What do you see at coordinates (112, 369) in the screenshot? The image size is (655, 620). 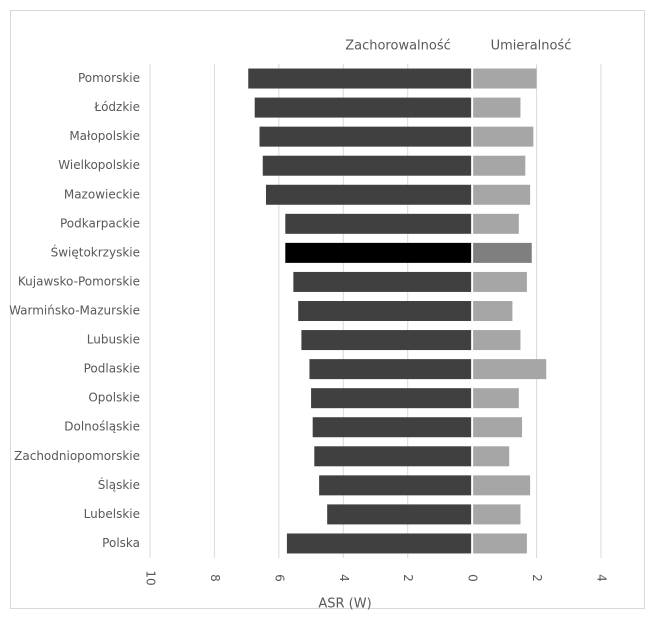 I see `category-label: Podlaskie` at bounding box center [112, 369].